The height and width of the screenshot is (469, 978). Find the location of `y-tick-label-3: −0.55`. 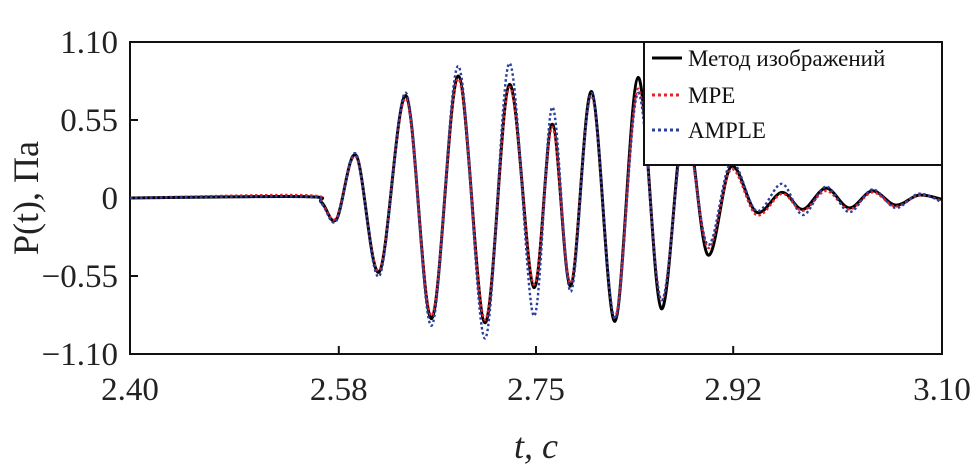

y-tick-label-3: −0.55 is located at coordinates (80, 277).